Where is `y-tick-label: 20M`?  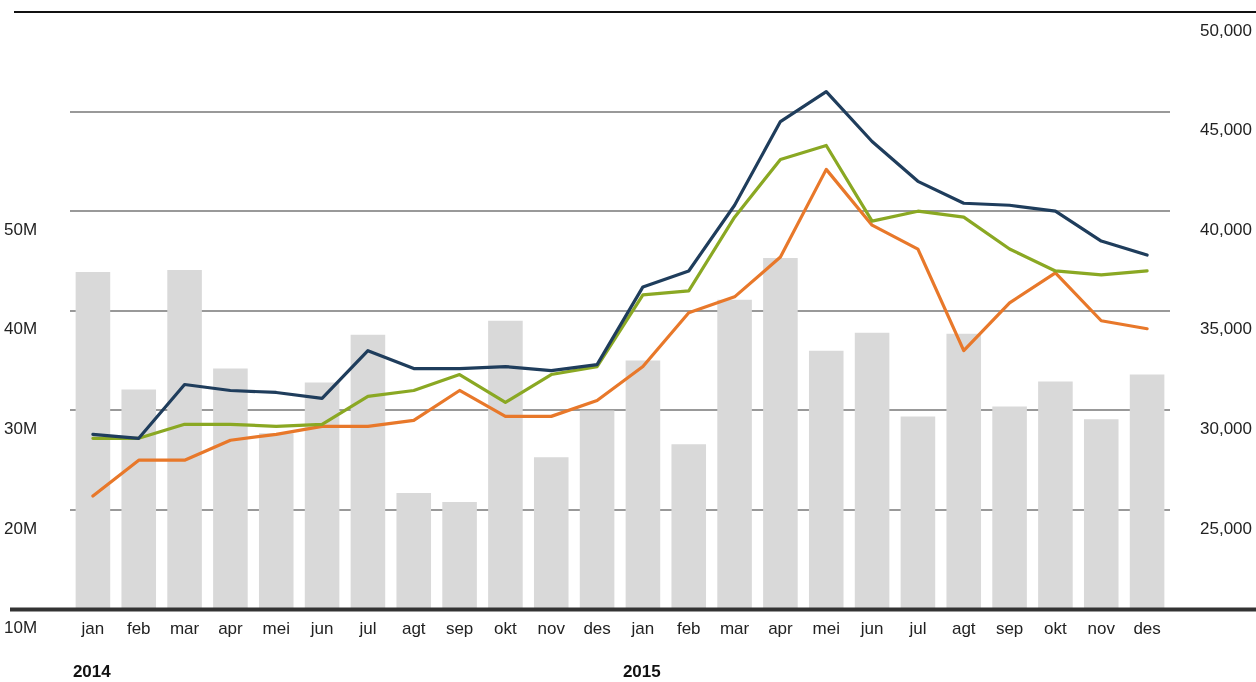
y-tick-label: 20M is located at coordinates (21, 528).